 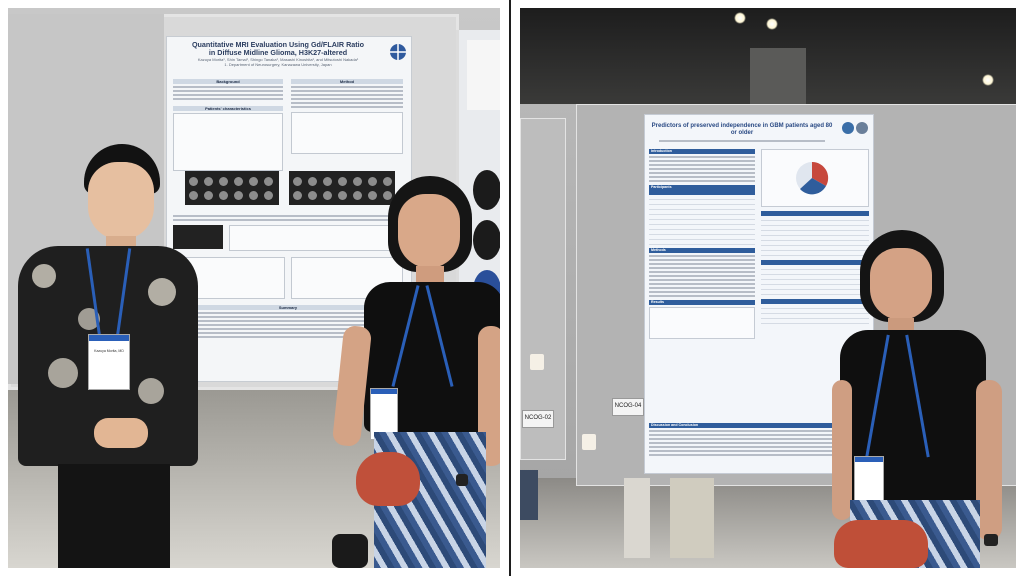 I want to click on characteristics-table, so click(x=228, y=142).